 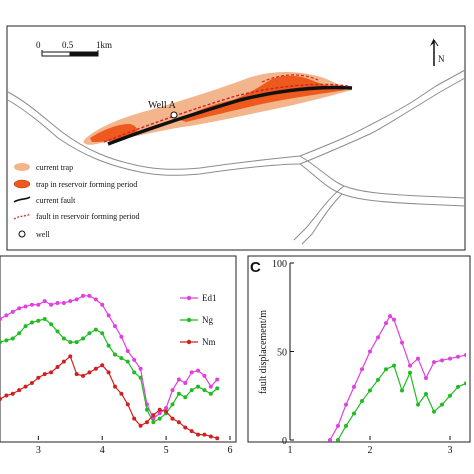 I want to click on chart-c-plot-area, so click(x=397, y=378).